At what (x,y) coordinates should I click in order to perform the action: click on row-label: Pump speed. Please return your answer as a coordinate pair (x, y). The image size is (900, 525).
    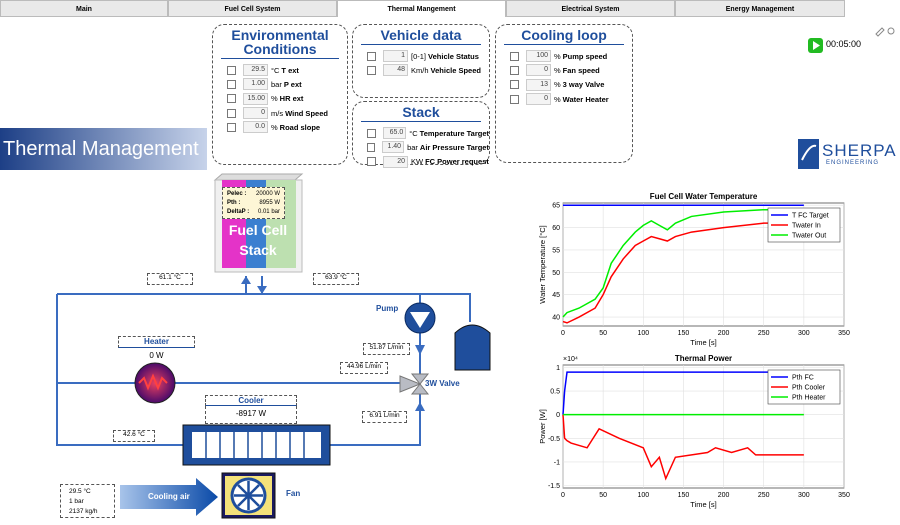
    Looking at the image, I should click on (585, 56).